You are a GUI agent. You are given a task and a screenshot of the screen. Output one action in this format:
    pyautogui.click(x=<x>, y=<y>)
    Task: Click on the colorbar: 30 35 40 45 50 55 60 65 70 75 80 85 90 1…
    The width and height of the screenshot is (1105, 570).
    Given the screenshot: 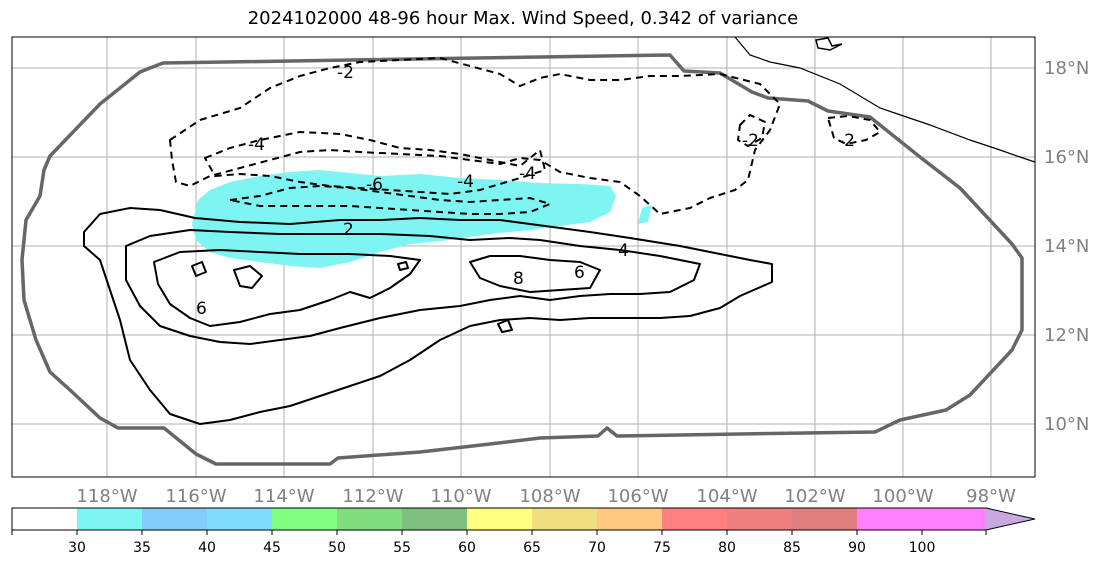 What is the action you would take?
    pyautogui.click(x=523, y=531)
    